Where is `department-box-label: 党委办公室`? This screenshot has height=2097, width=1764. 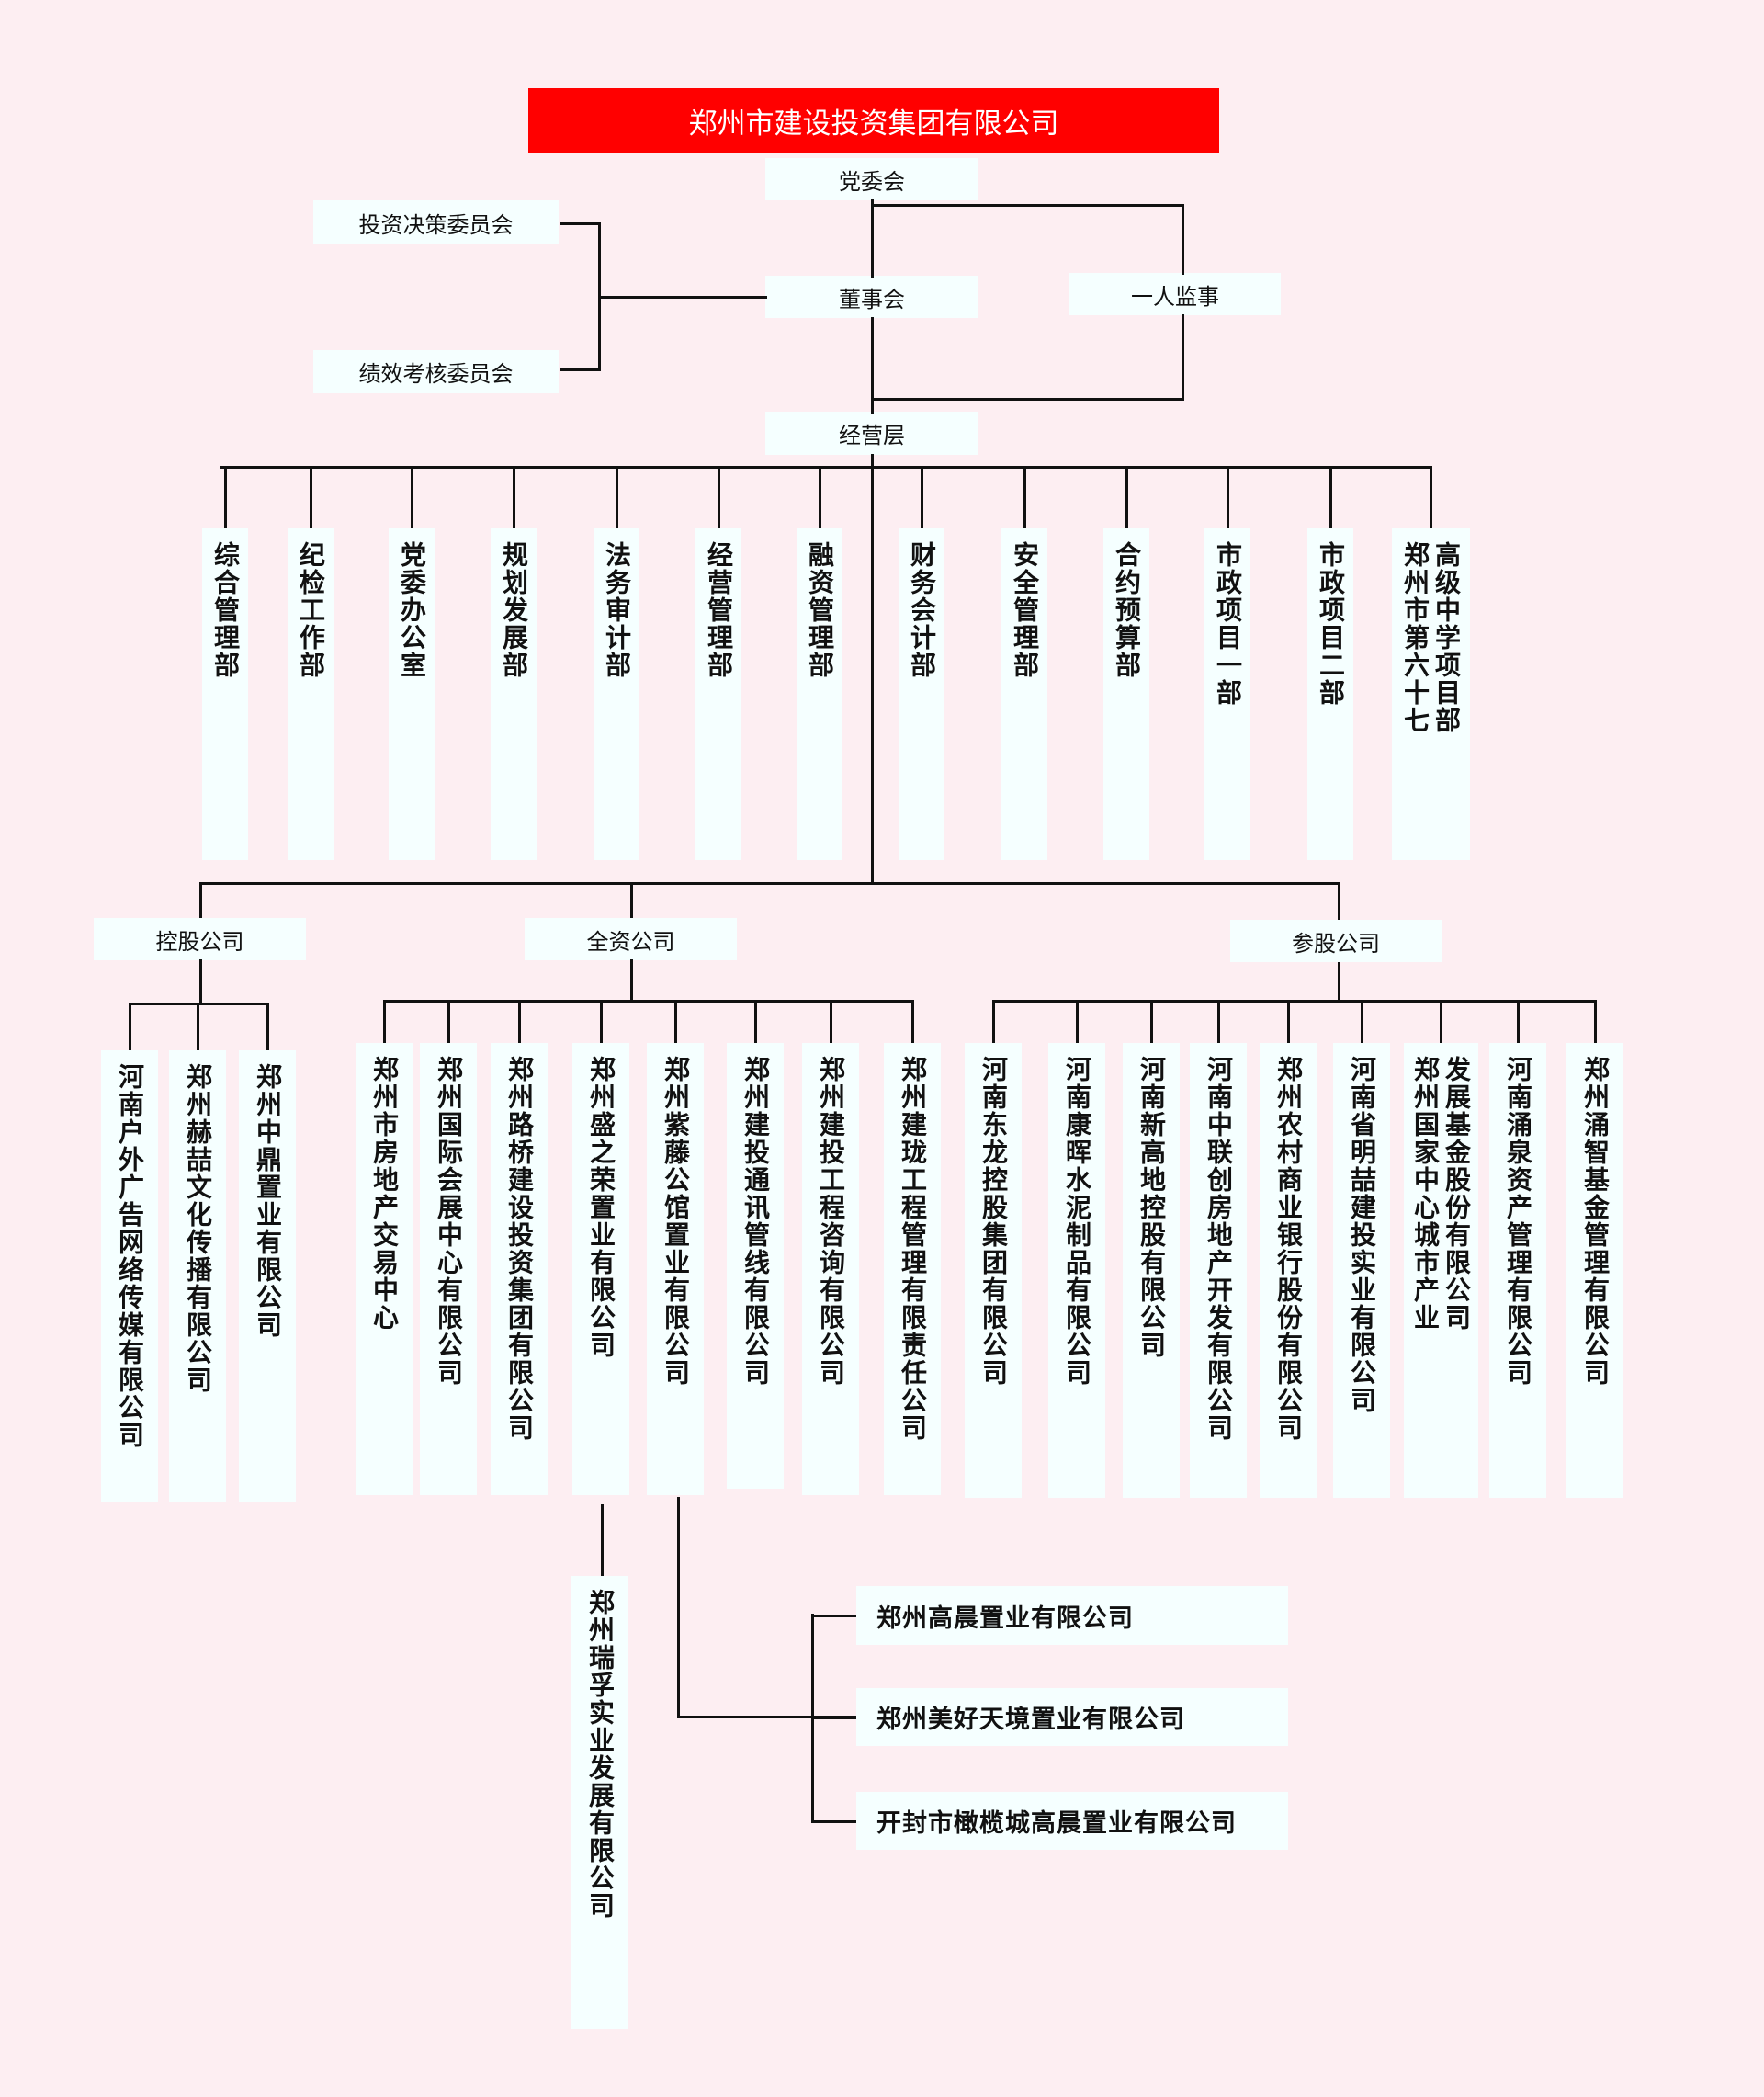
department-box-label: 党委办公室 is located at coordinates (412, 610).